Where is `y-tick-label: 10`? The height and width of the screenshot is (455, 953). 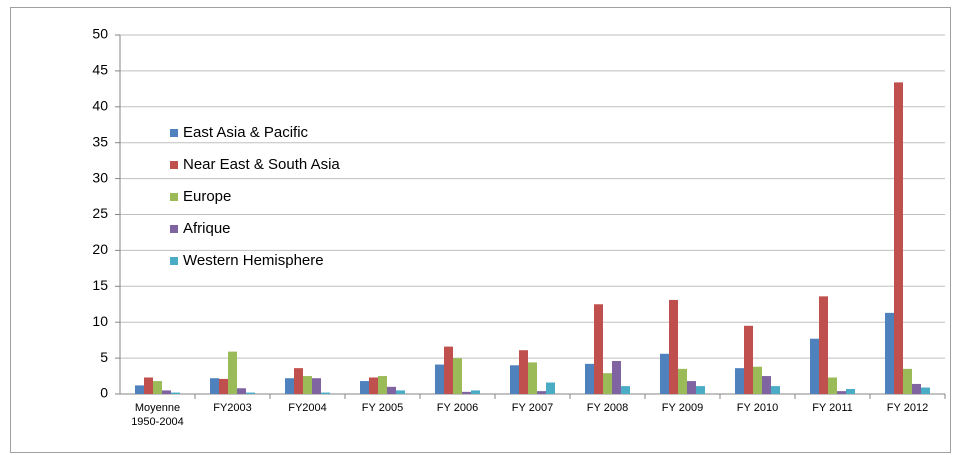 y-tick-label: 10 is located at coordinates (100, 321).